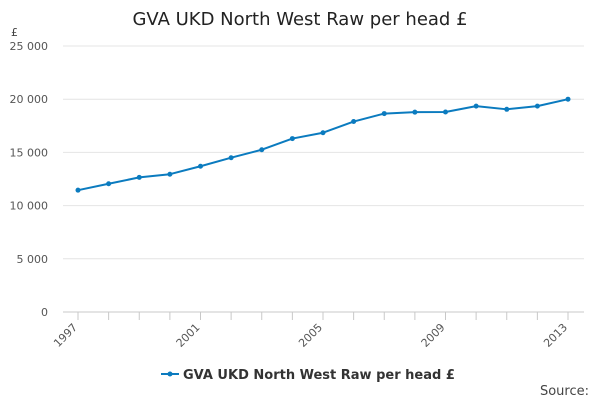  Describe the element at coordinates (65, 335) in the screenshot. I see `x-tick-label: 1997` at that location.